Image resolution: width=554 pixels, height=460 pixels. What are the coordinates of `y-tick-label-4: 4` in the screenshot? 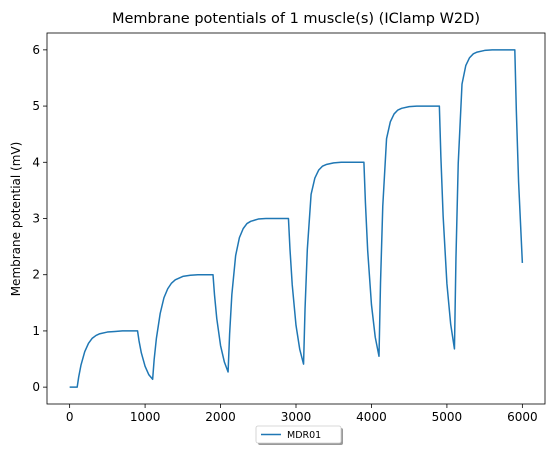 It's located at (36, 162).